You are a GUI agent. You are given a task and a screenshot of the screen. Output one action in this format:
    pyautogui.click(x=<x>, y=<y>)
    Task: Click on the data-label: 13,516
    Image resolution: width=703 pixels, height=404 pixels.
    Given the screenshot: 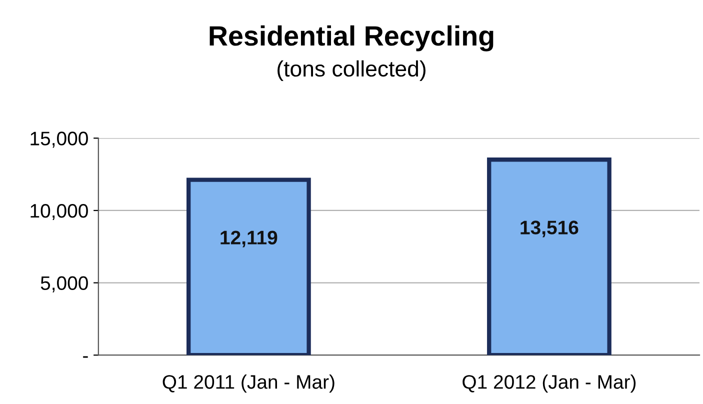 What is the action you would take?
    pyautogui.click(x=549, y=229)
    